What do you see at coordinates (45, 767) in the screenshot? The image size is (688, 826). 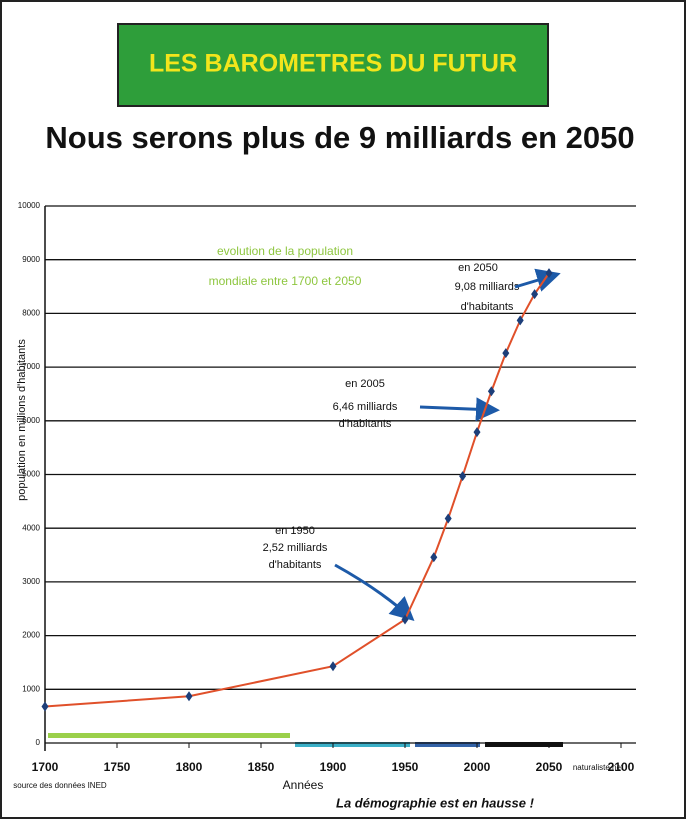 I see `x-tick-label: 1700` at bounding box center [45, 767].